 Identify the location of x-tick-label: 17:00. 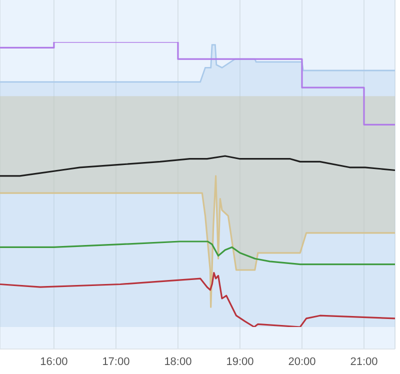
(116, 362).